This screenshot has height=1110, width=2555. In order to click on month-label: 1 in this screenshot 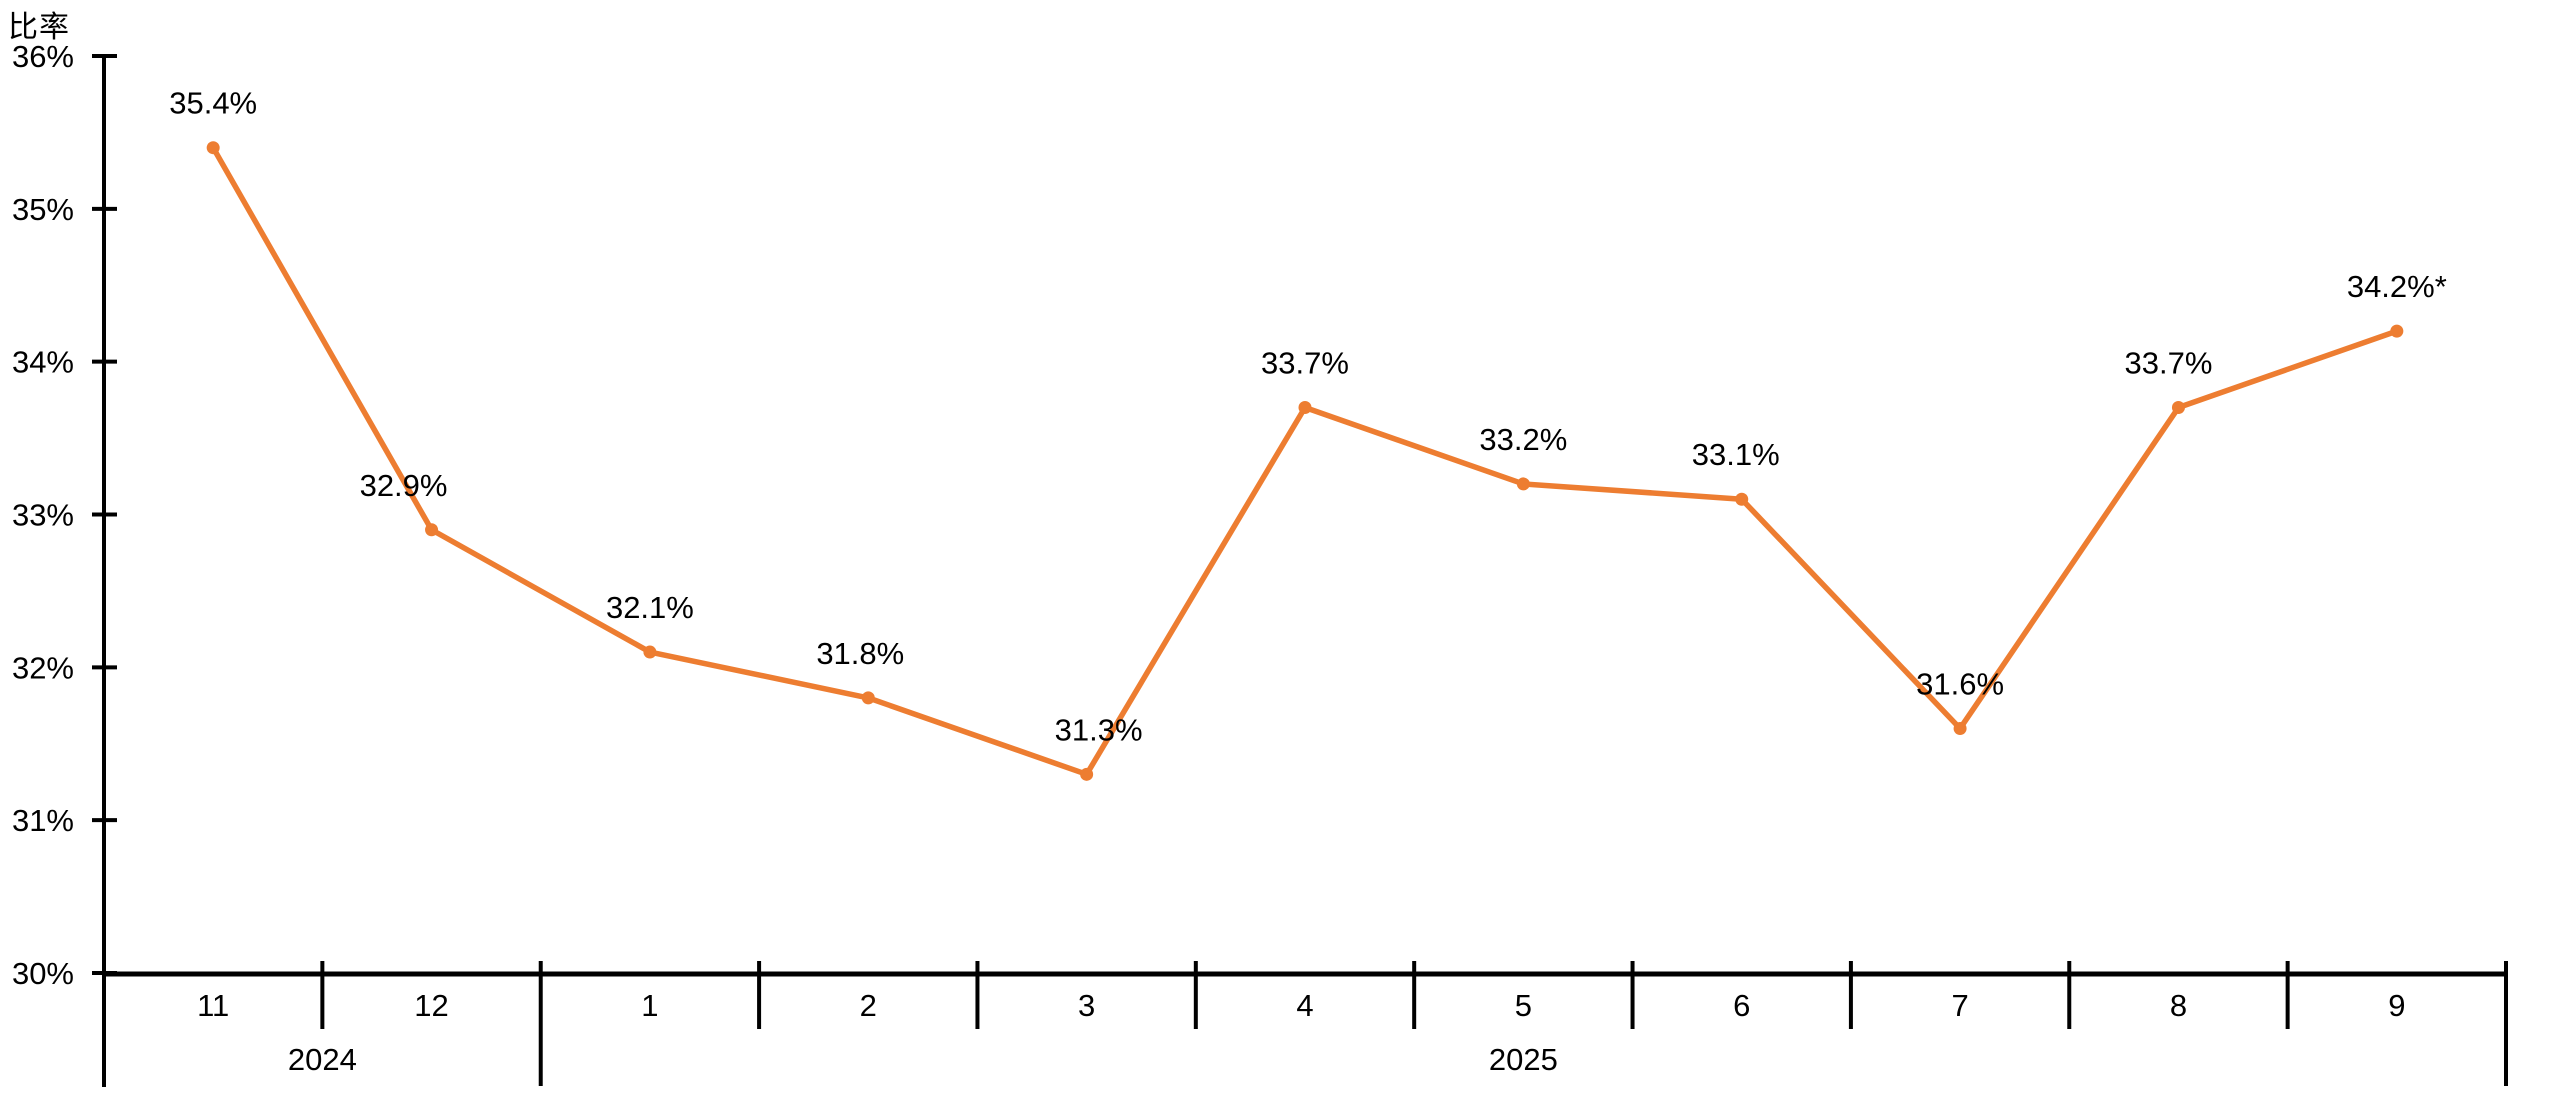, I will do `click(649, 1005)`.